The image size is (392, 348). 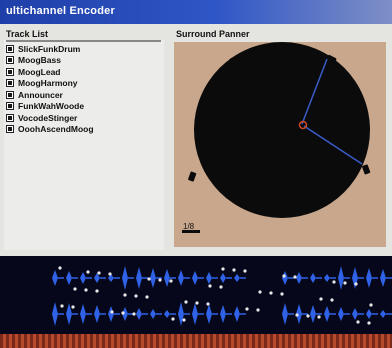 I want to click on track-list-selection-bar, so click(x=83, y=41).